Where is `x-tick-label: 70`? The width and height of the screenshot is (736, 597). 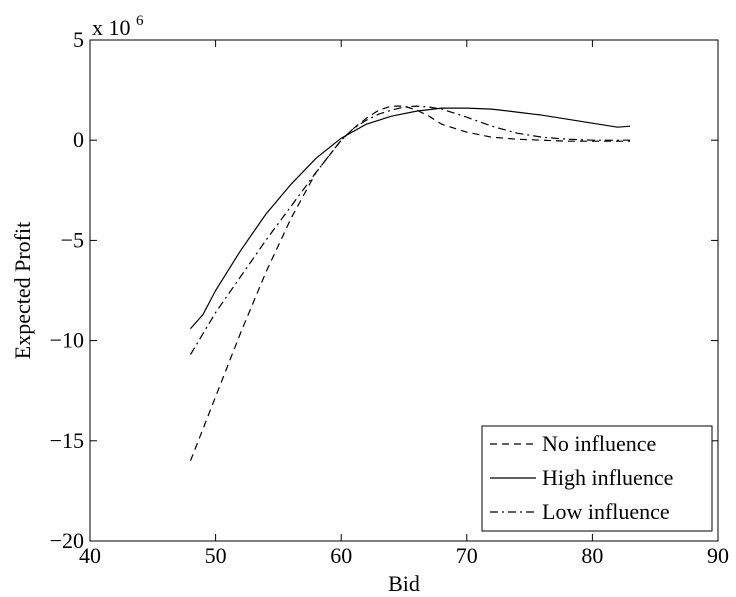 x-tick-label: 70 is located at coordinates (467, 555).